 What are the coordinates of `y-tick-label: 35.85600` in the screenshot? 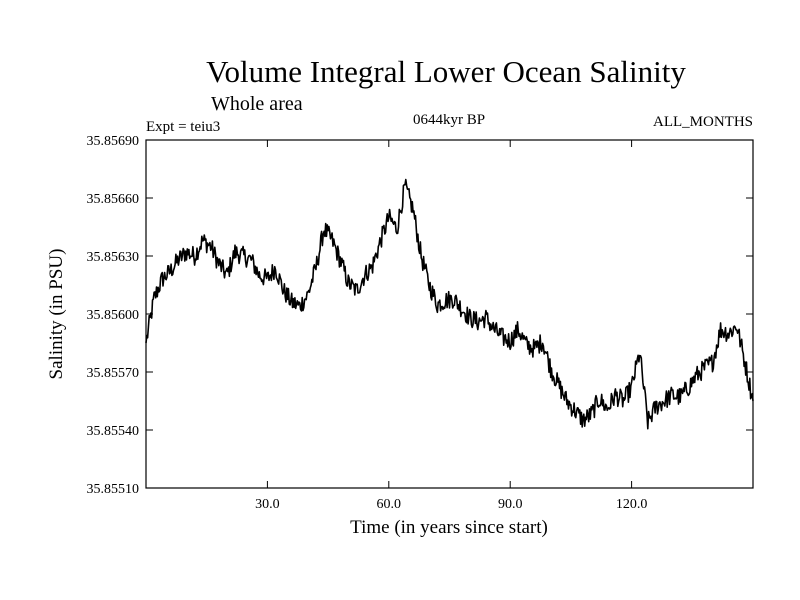 It's located at (113, 315).